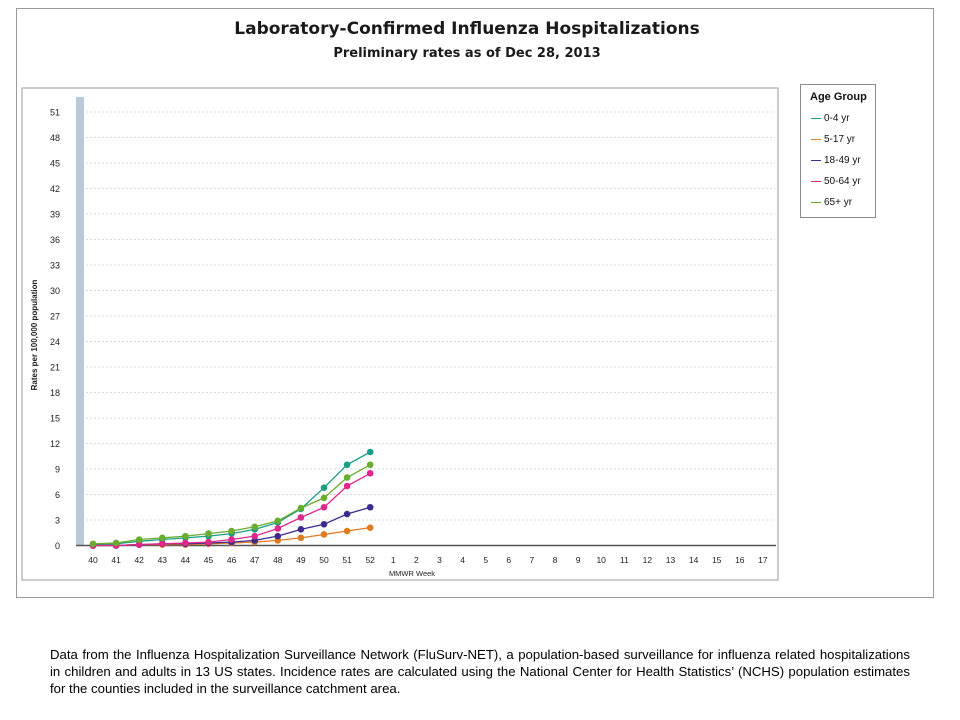 This screenshot has height=720, width=960. I want to click on y-tick-label: 6, so click(57, 495).